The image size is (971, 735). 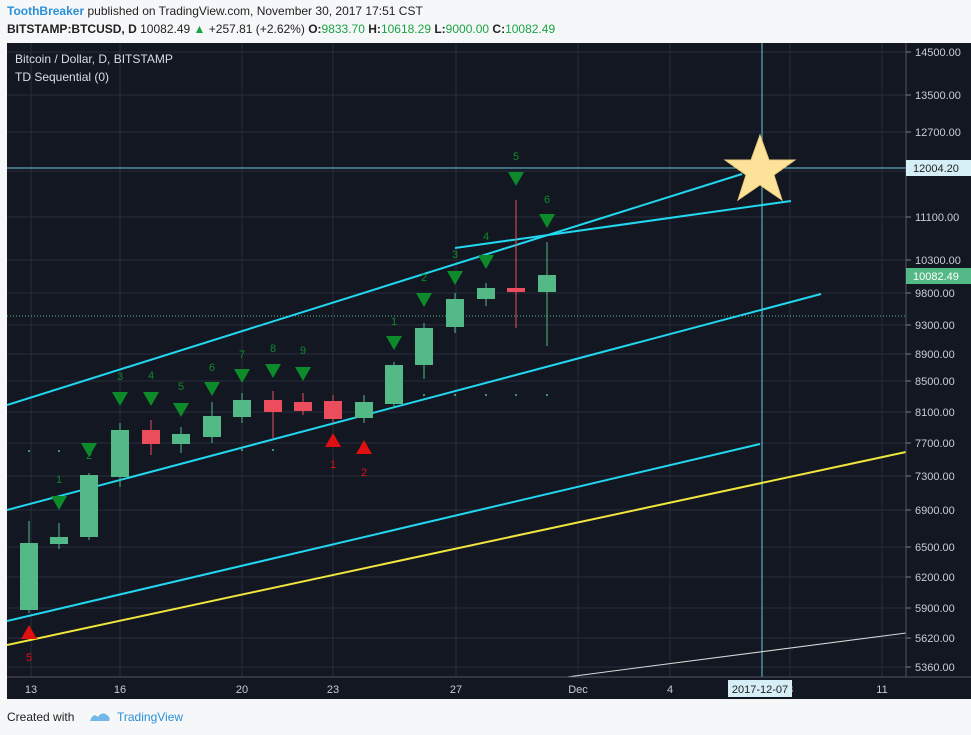 What do you see at coordinates (623, 224) in the screenshot?
I see `channel-line` at bounding box center [623, 224].